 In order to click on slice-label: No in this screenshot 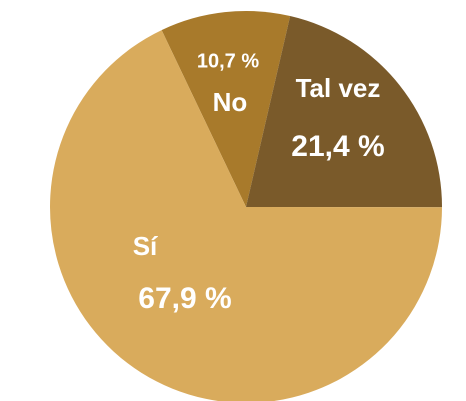, I will do `click(230, 102)`.